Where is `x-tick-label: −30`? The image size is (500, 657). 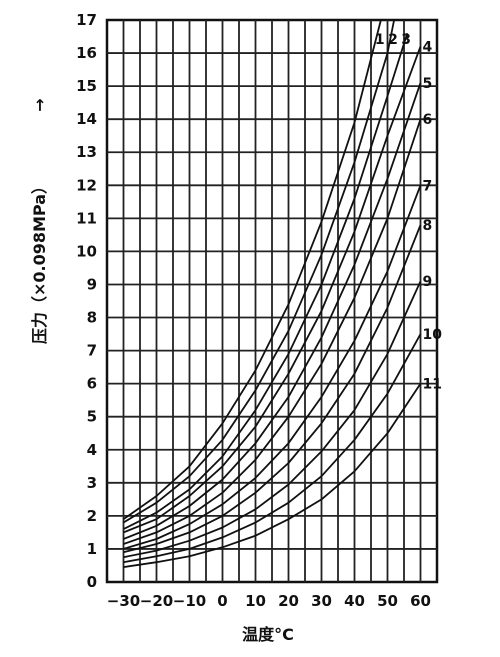
x-tick-label: −30 is located at coordinates (123, 601).